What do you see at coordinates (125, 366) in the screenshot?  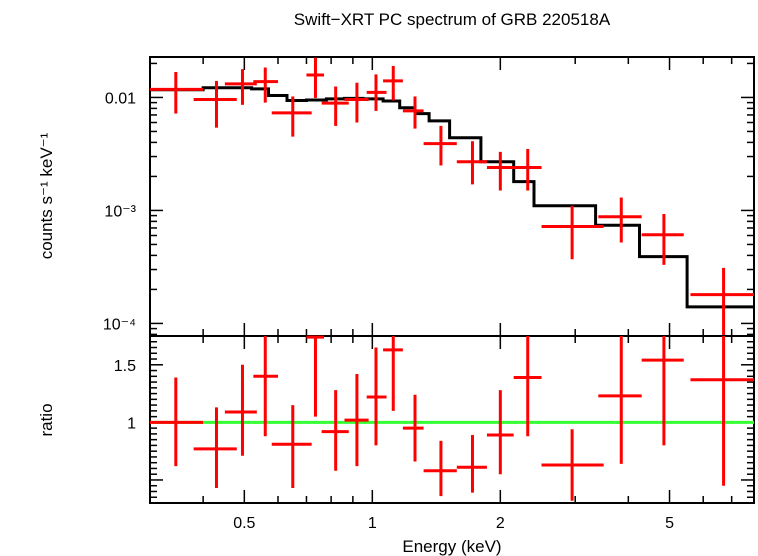 I see `y-tick-label: 1.5` at bounding box center [125, 366].